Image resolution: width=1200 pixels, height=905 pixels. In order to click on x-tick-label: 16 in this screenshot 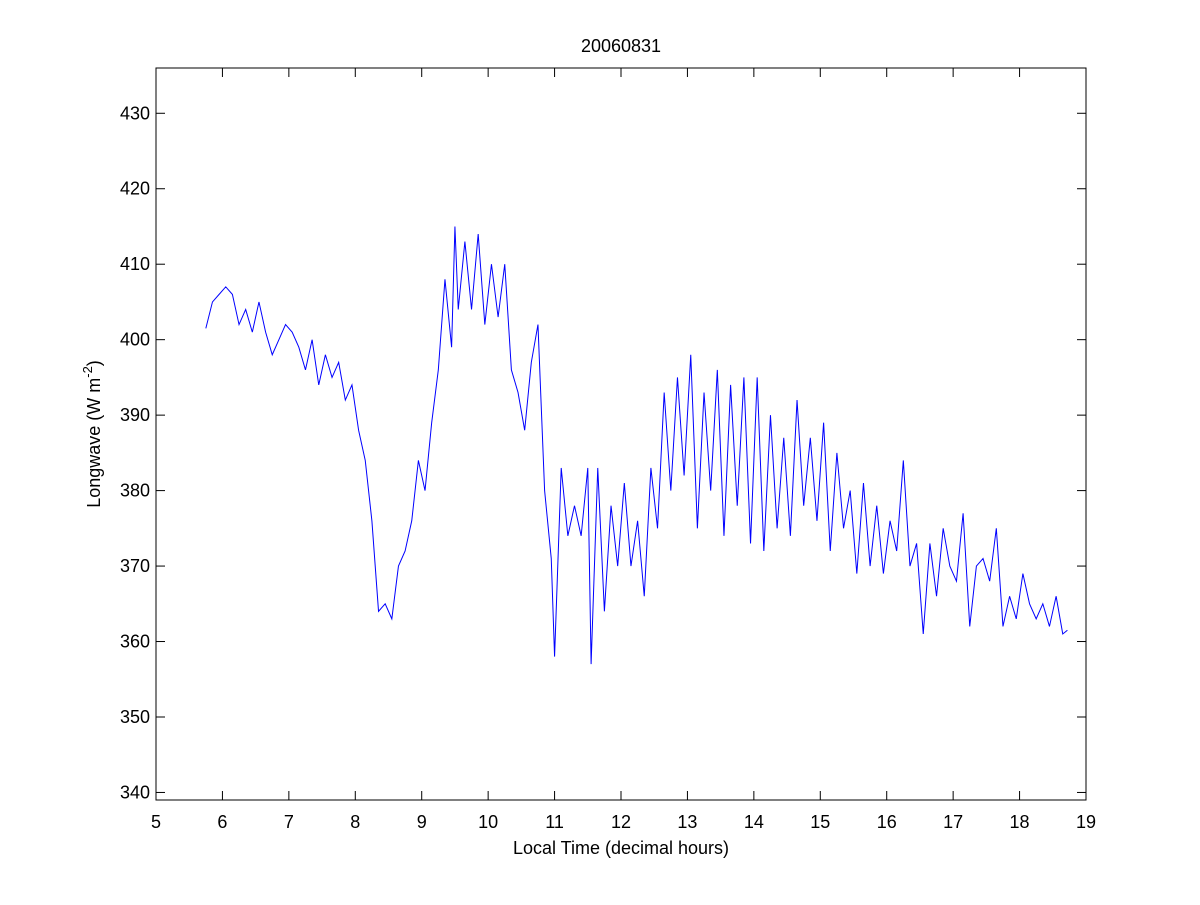, I will do `click(887, 822)`.